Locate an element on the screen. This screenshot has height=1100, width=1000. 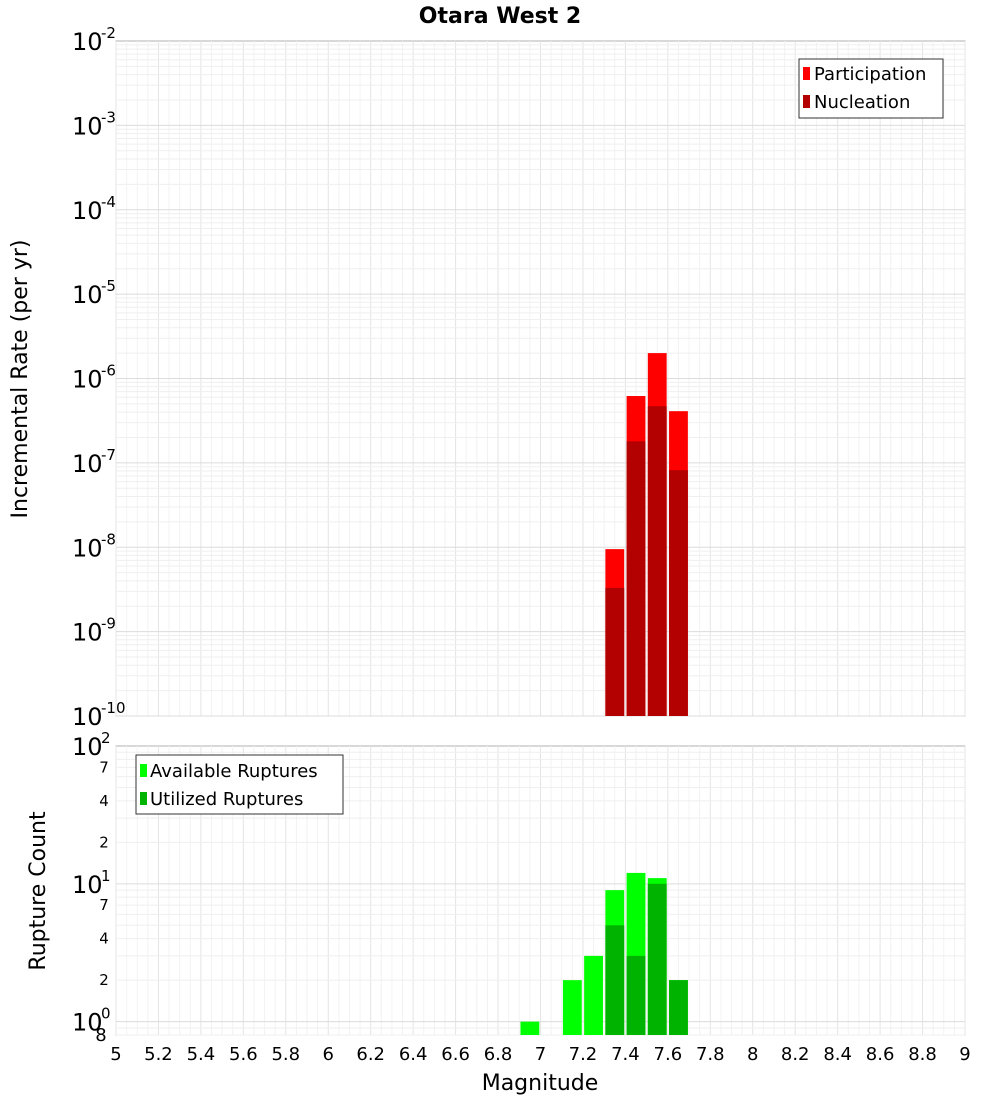
x-tick-label: 7.6 is located at coordinates (668, 1054).